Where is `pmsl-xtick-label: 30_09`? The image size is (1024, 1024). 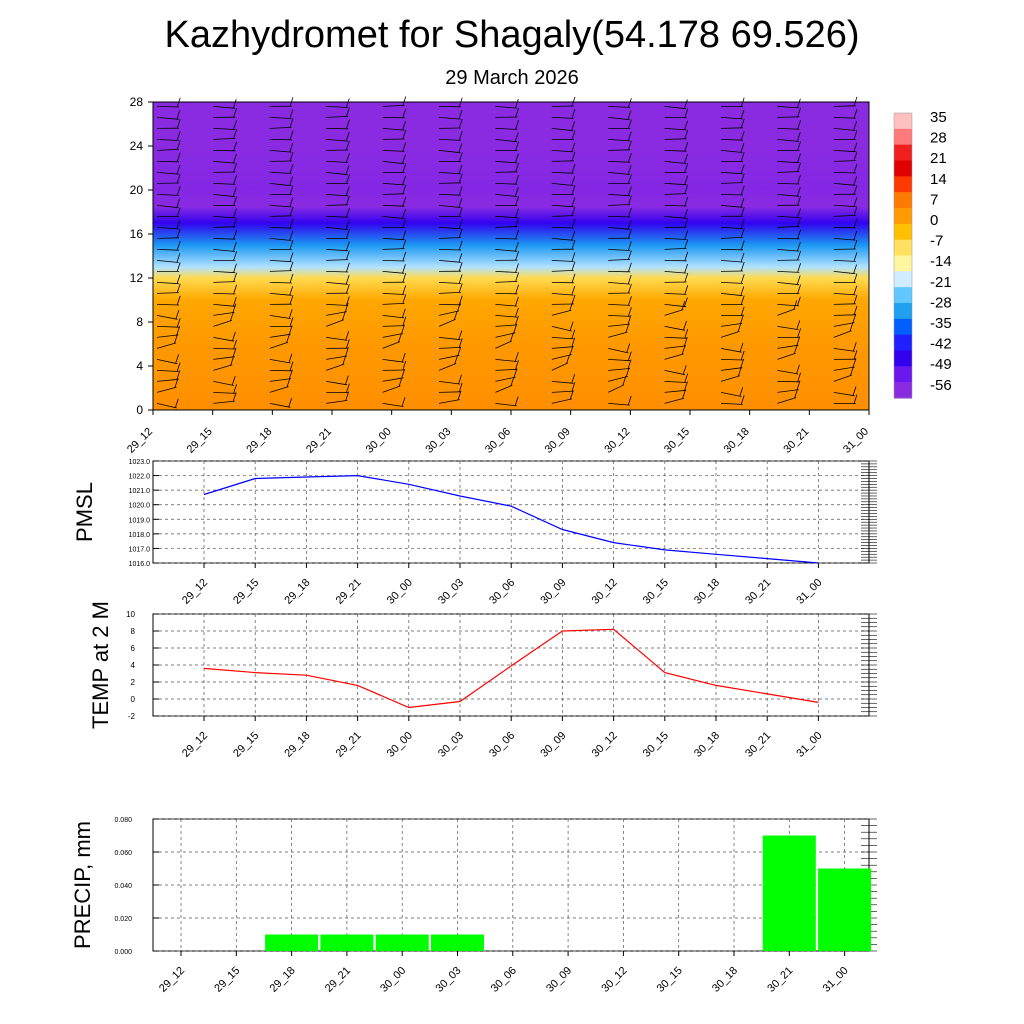 pmsl-xtick-label: 30_09 is located at coordinates (553, 592).